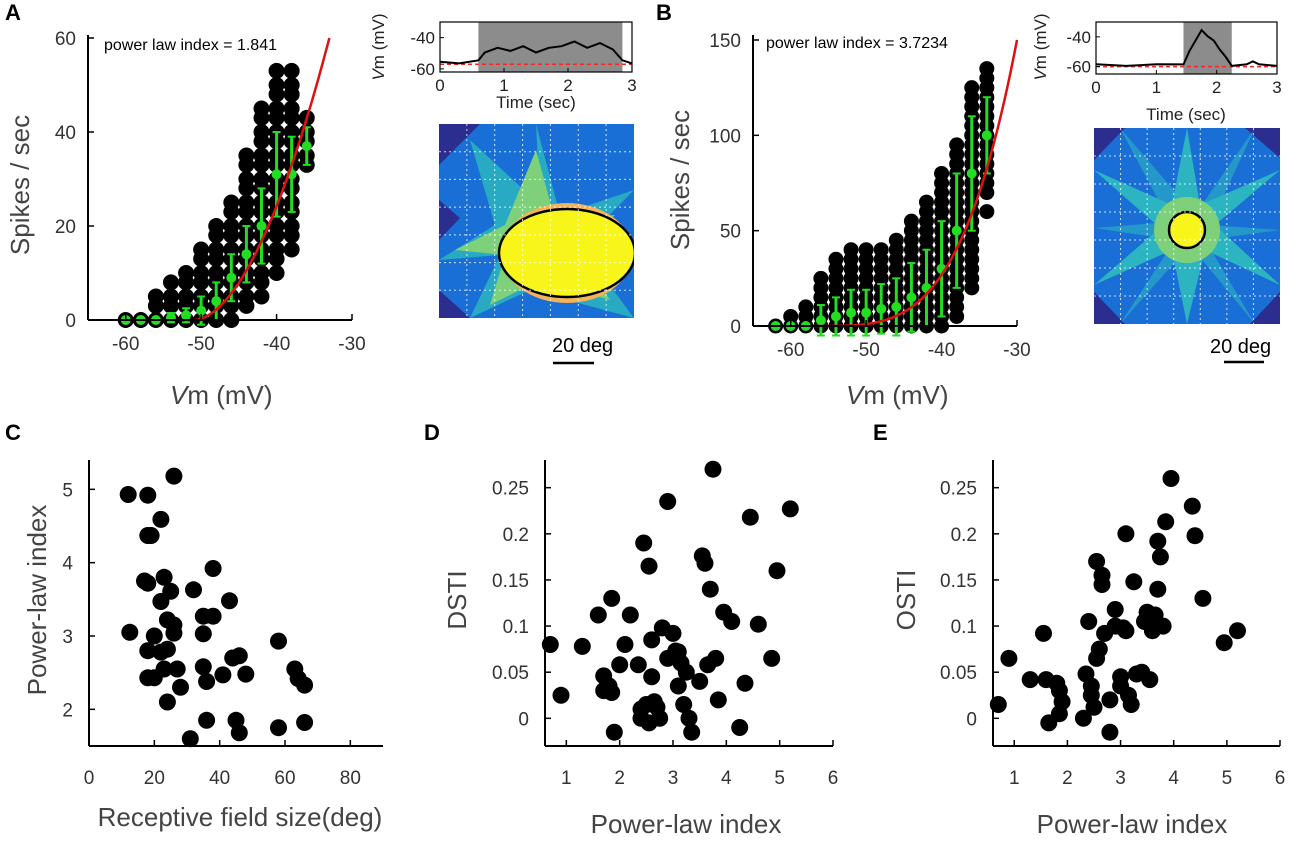 The image size is (1300, 843). I want to click on panel-b-rf-dark-corner-br, so click(1265, 308).